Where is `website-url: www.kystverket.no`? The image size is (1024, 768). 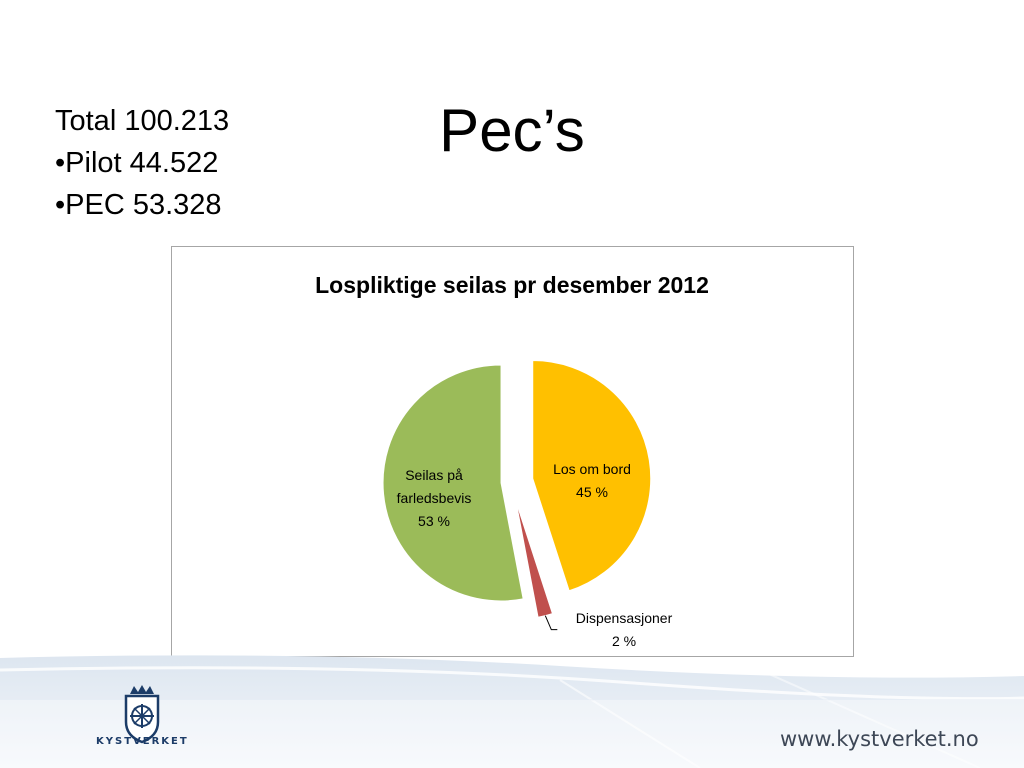
website-url: www.kystverket.no is located at coordinates (879, 739).